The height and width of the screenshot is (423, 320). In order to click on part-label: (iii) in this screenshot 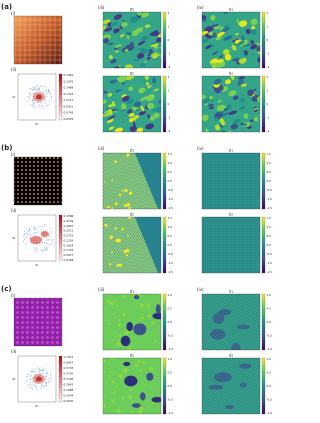, I will do `click(101, 7)`.